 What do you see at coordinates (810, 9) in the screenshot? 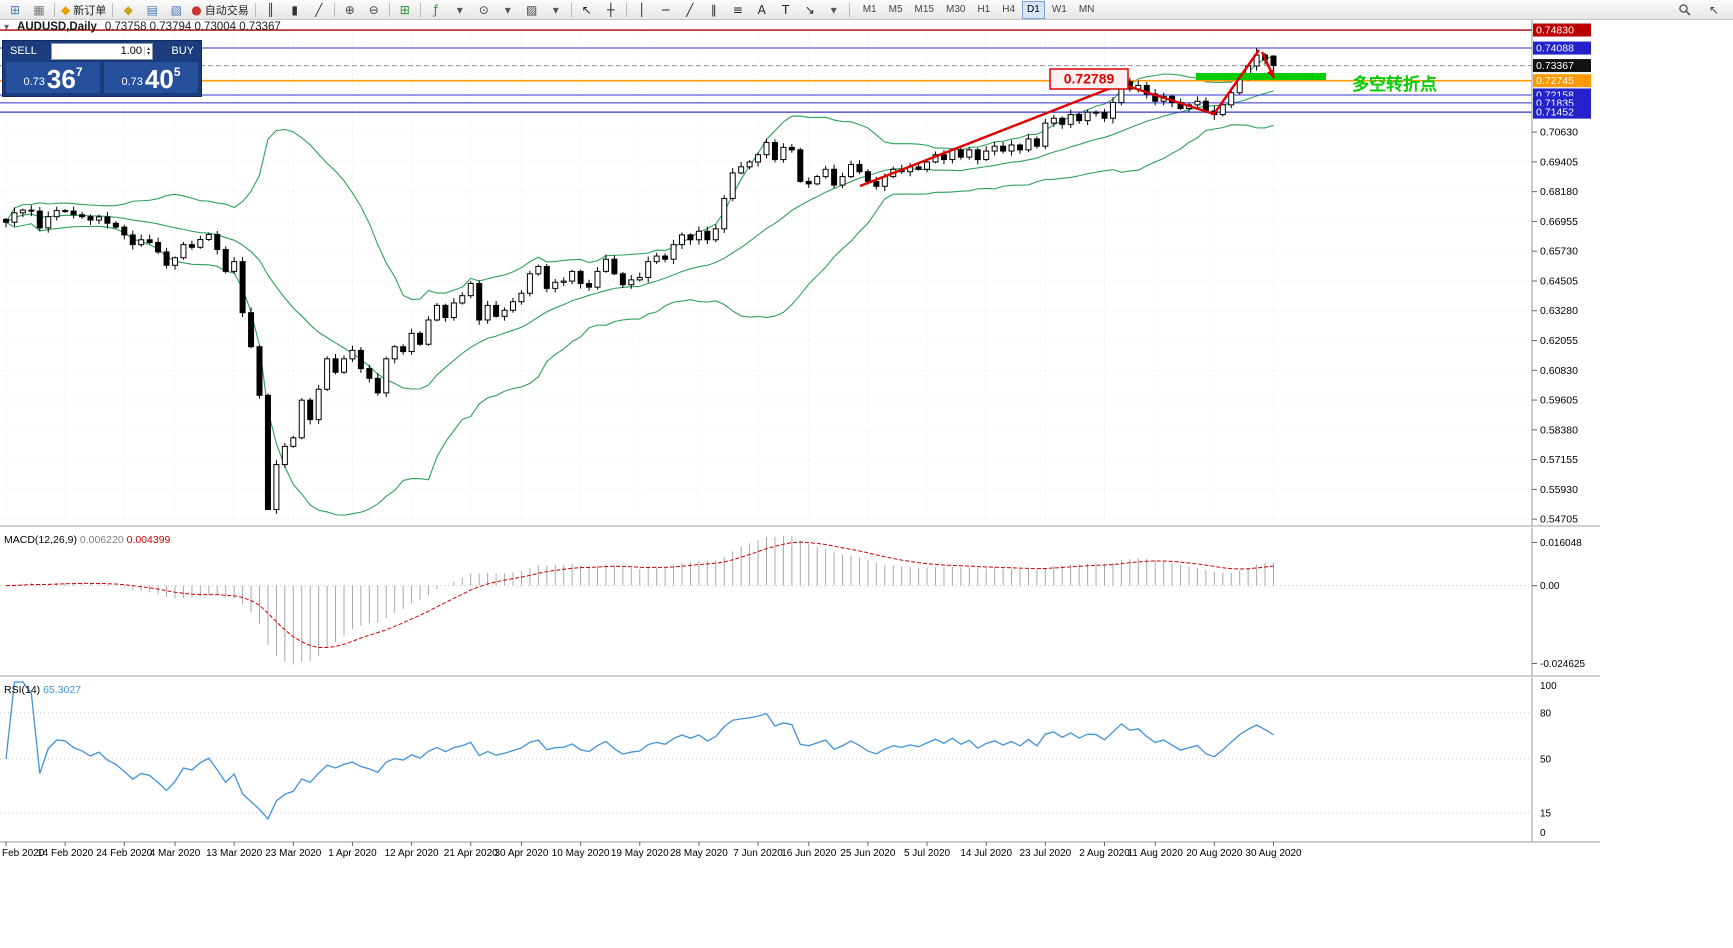
I see `arrows-tool-icon: ↘` at bounding box center [810, 9].